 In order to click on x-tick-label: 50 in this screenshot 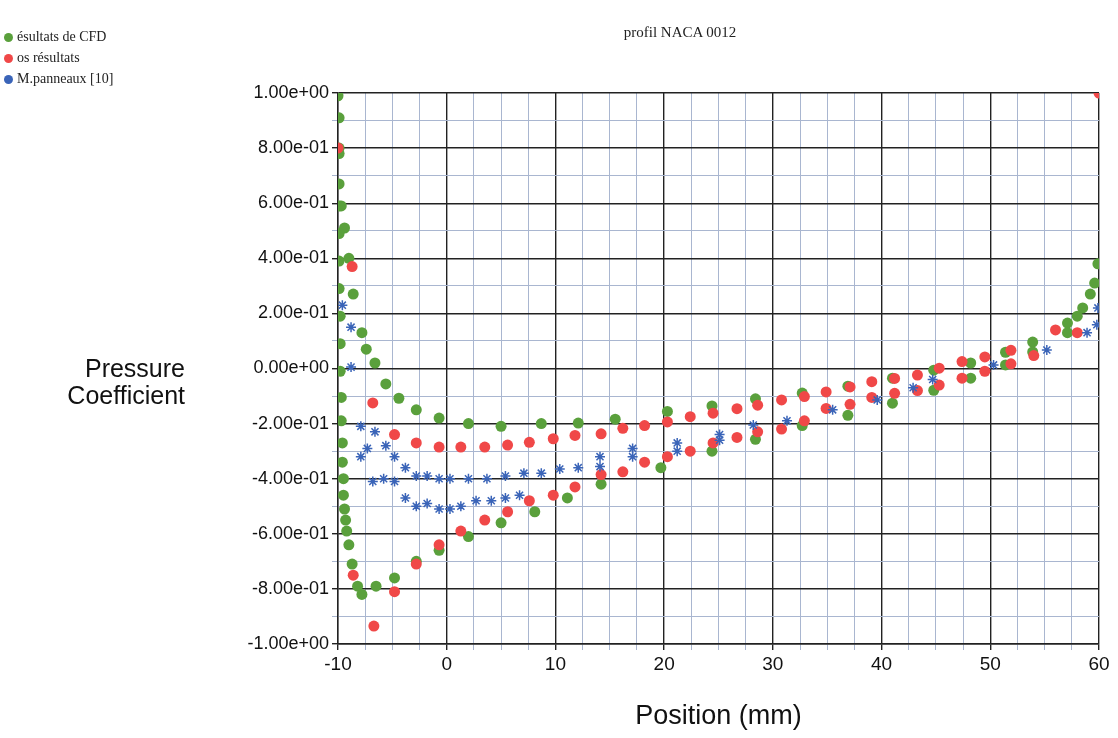, I will do `click(990, 663)`.